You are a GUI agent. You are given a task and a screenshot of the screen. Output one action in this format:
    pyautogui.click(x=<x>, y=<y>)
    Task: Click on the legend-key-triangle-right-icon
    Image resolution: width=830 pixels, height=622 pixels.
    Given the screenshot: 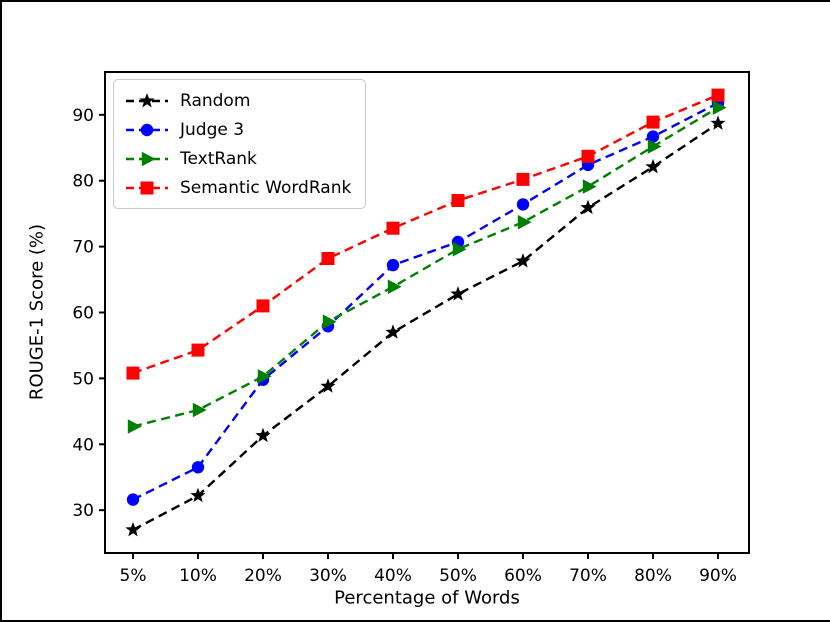 What is the action you would take?
    pyautogui.click(x=147, y=158)
    